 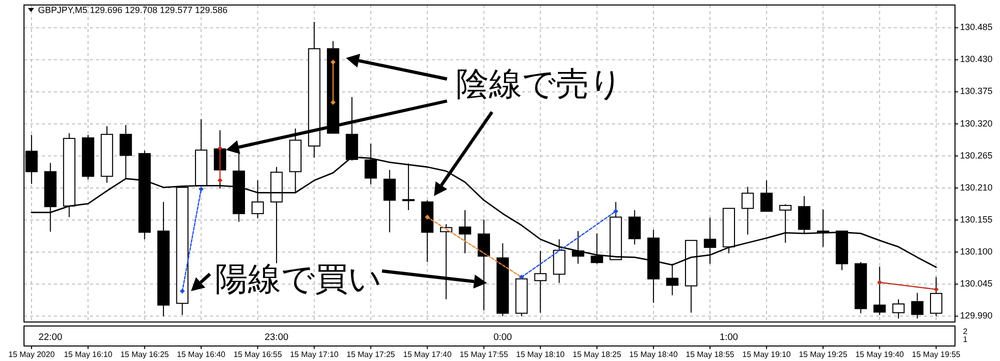 What do you see at coordinates (597, 354) in the screenshot?
I see `x-tick-label: 15 May 18:25` at bounding box center [597, 354].